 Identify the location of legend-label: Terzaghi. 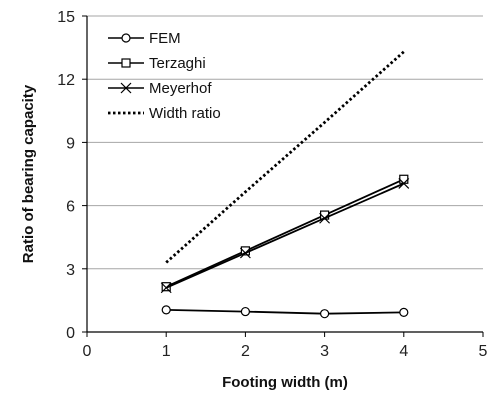
(177, 63).